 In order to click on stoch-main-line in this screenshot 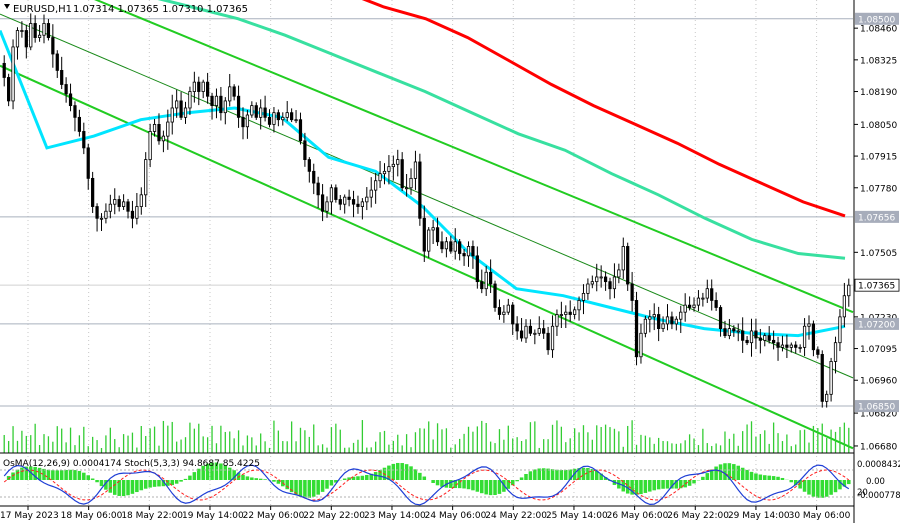, I will do `click(426, 485)`.